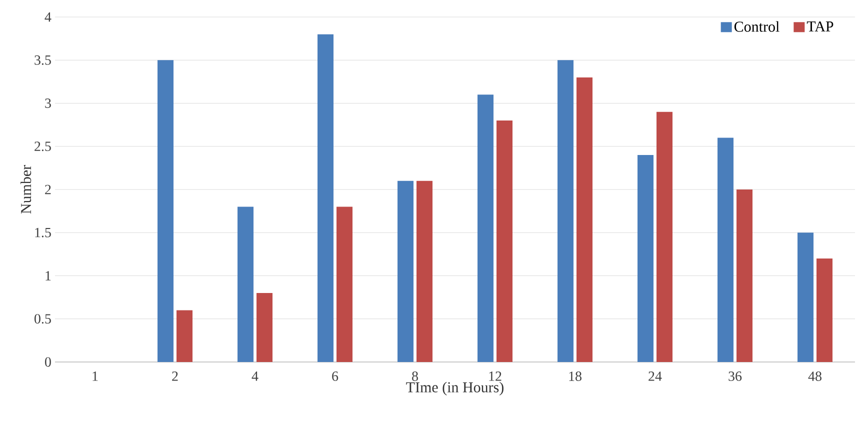 The height and width of the screenshot is (427, 859). Describe the element at coordinates (48, 275) in the screenshot. I see `y-tick-label: 1` at that location.